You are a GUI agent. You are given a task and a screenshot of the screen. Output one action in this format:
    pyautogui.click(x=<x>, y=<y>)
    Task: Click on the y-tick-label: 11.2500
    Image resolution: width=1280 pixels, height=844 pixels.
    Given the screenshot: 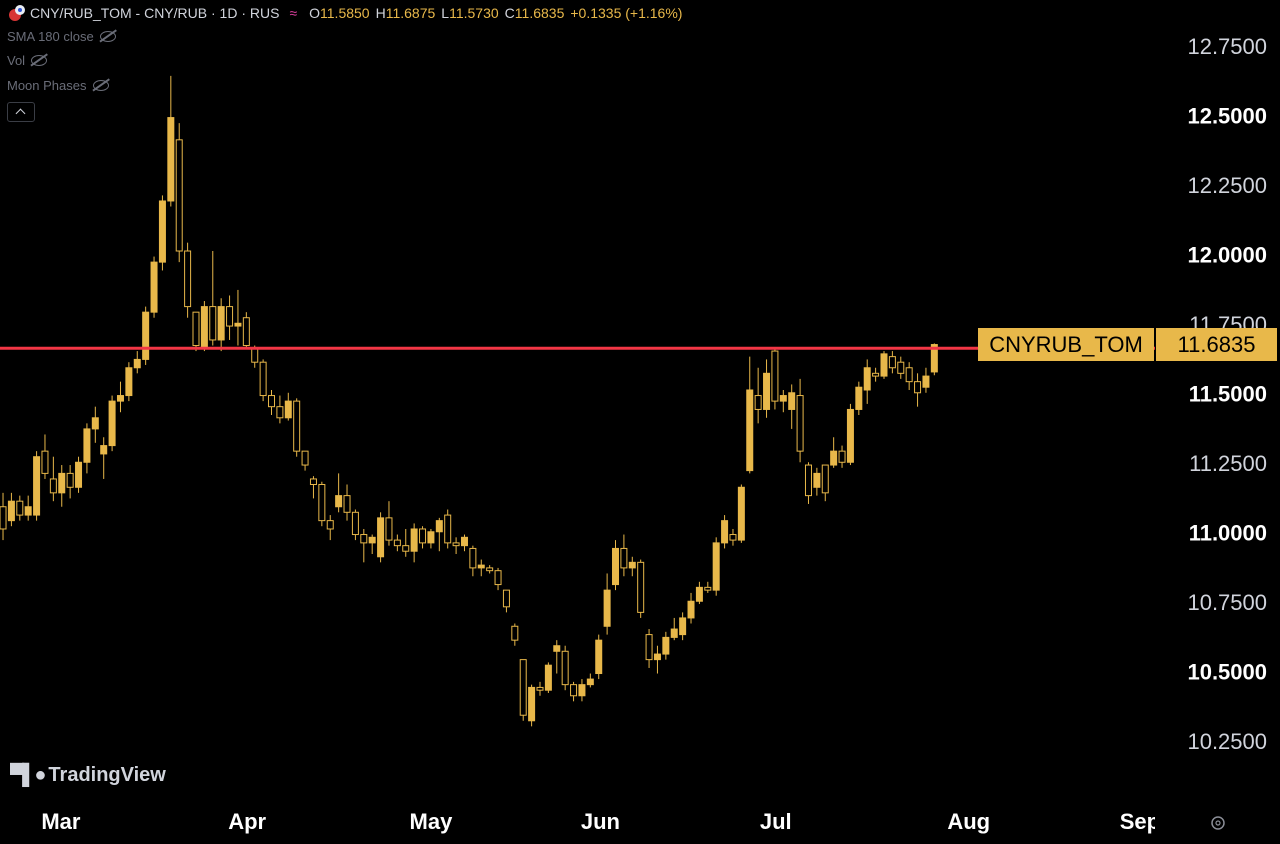 What is the action you would take?
    pyautogui.click(x=1228, y=463)
    